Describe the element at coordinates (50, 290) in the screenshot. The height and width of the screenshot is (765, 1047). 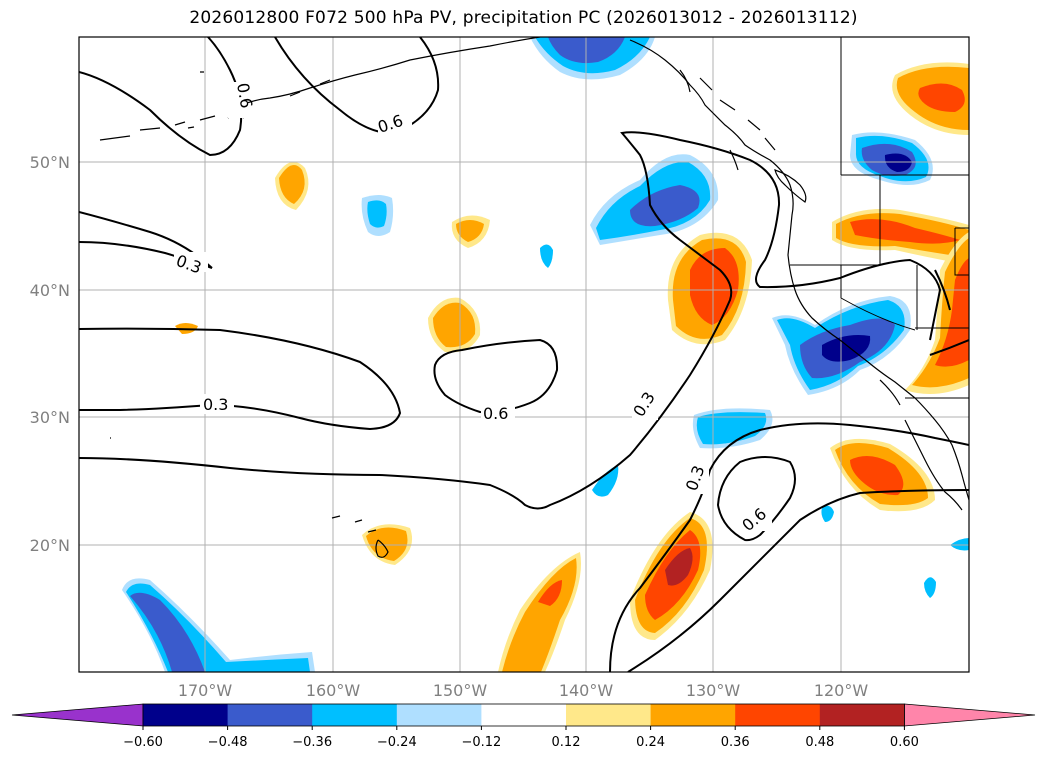
I see `lat-tick-label: 40°N` at that location.